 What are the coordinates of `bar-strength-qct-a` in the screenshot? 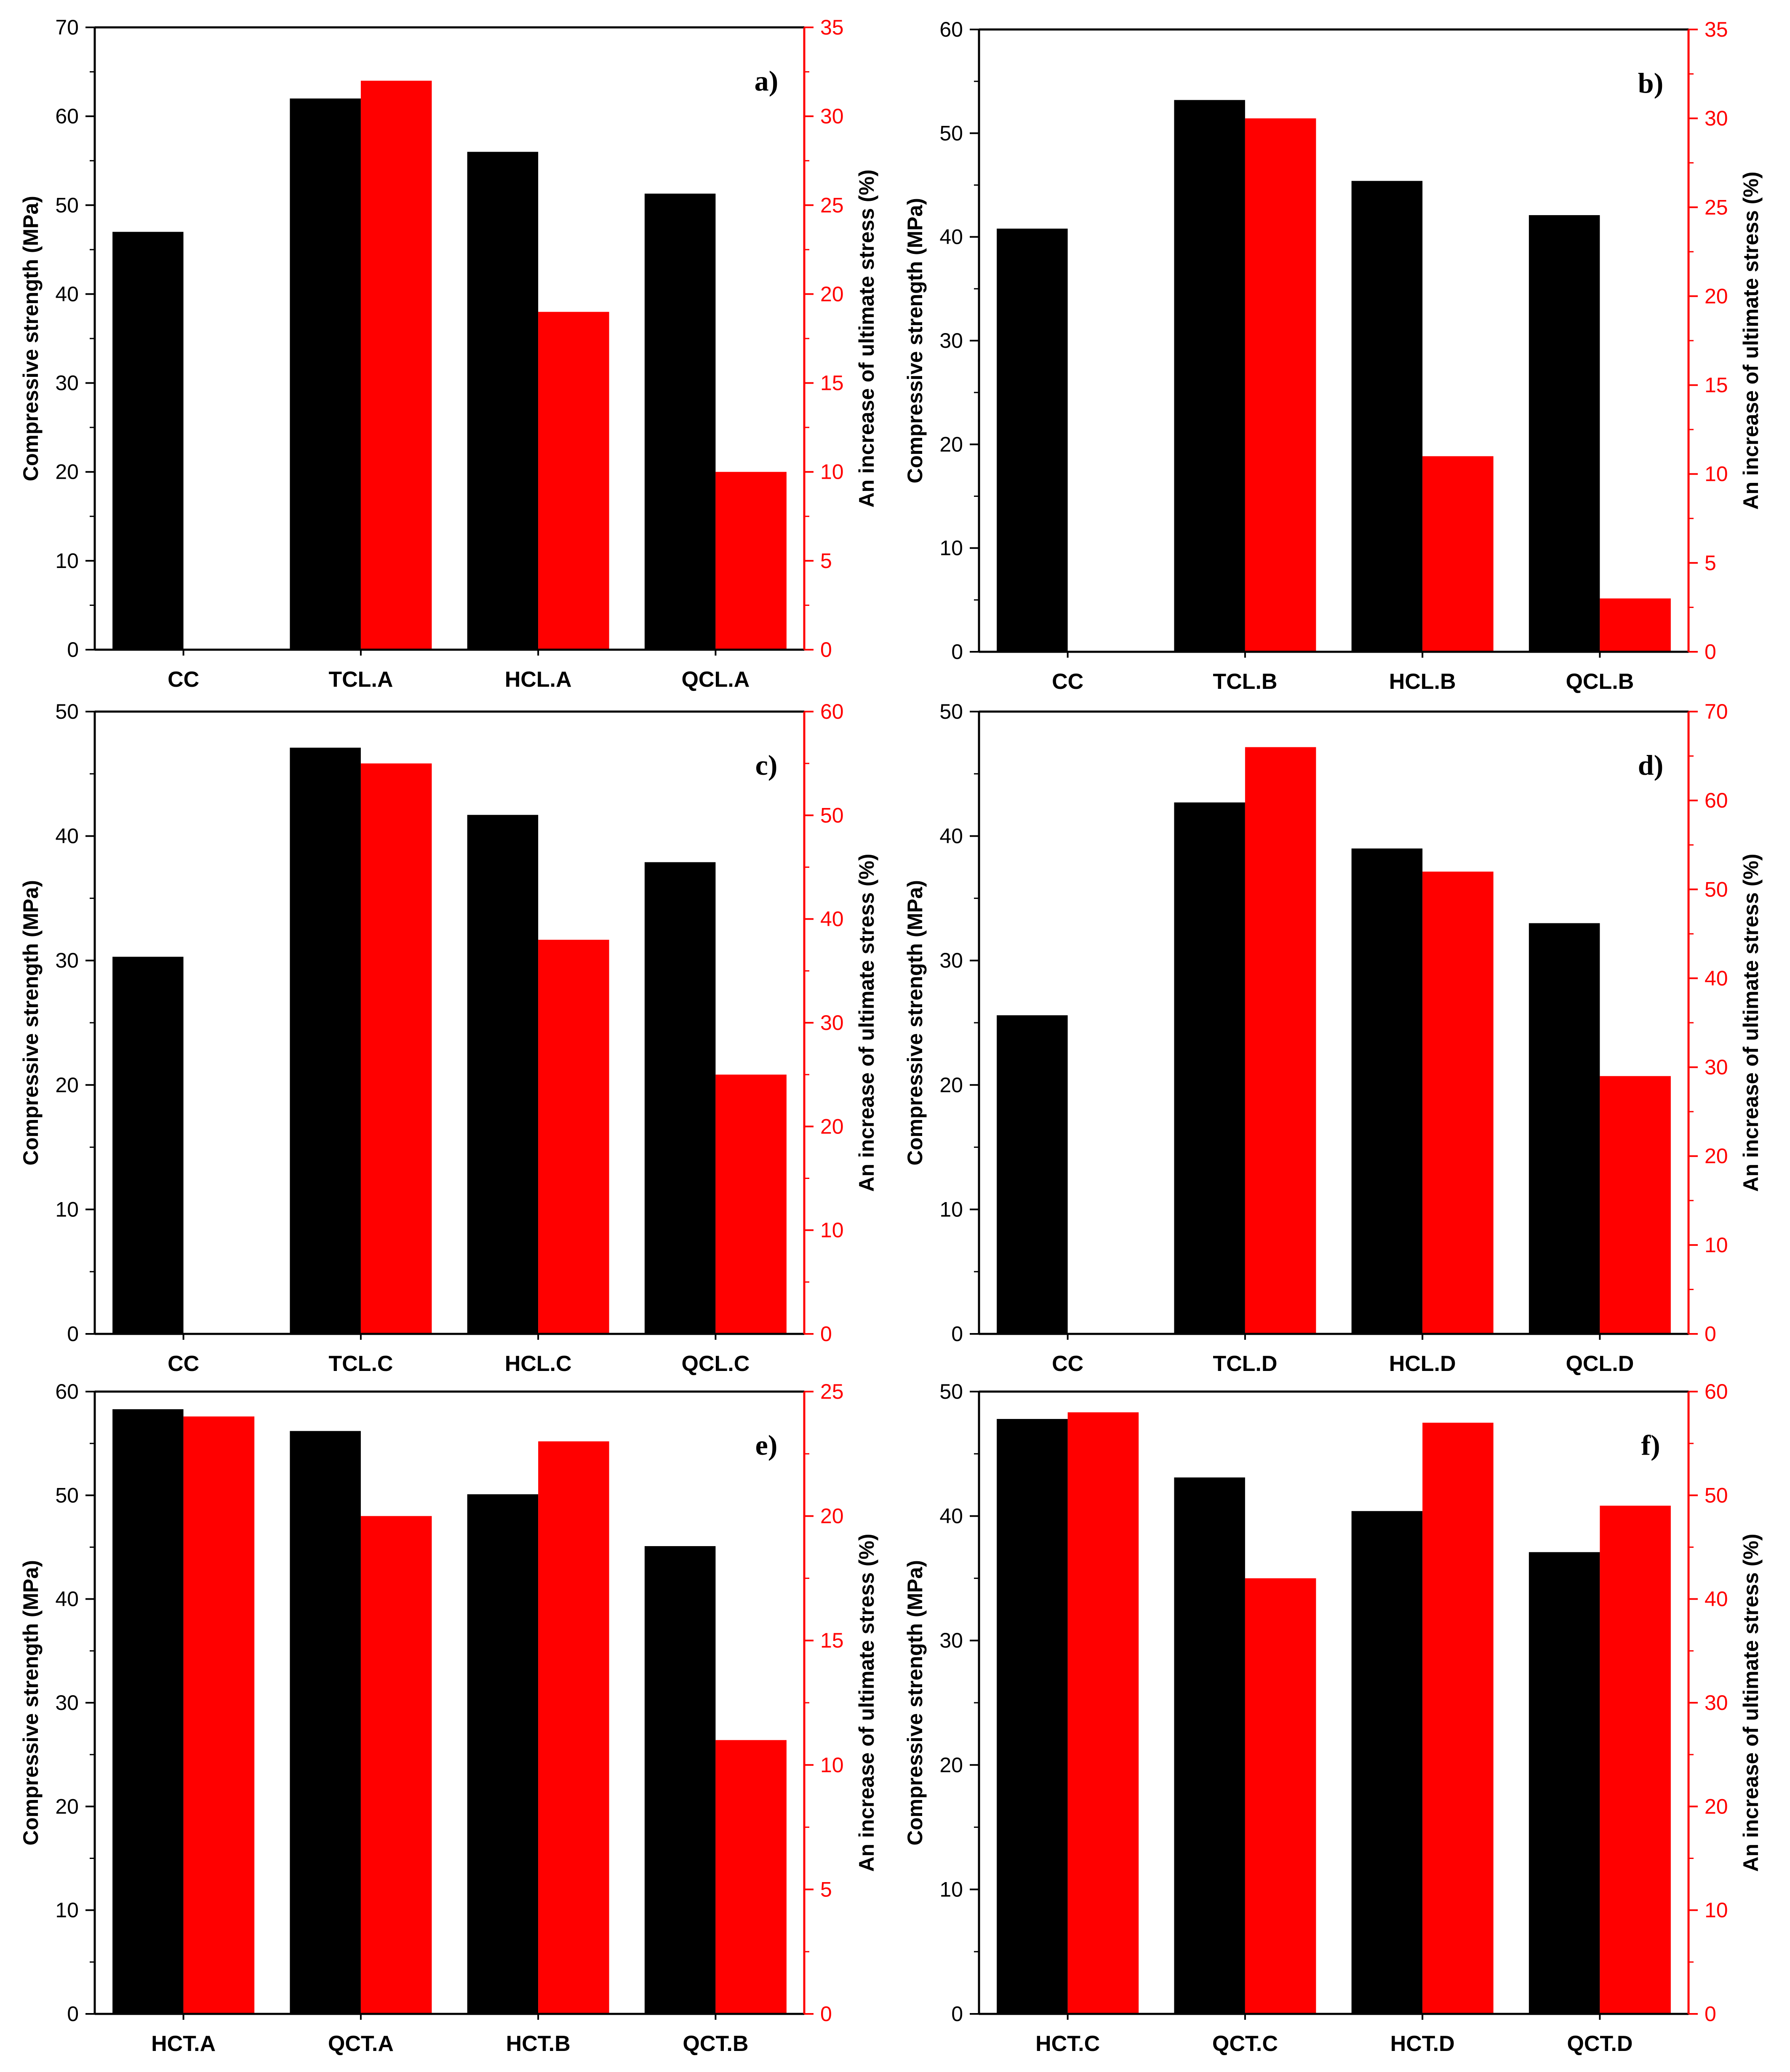 It's located at (325, 1722).